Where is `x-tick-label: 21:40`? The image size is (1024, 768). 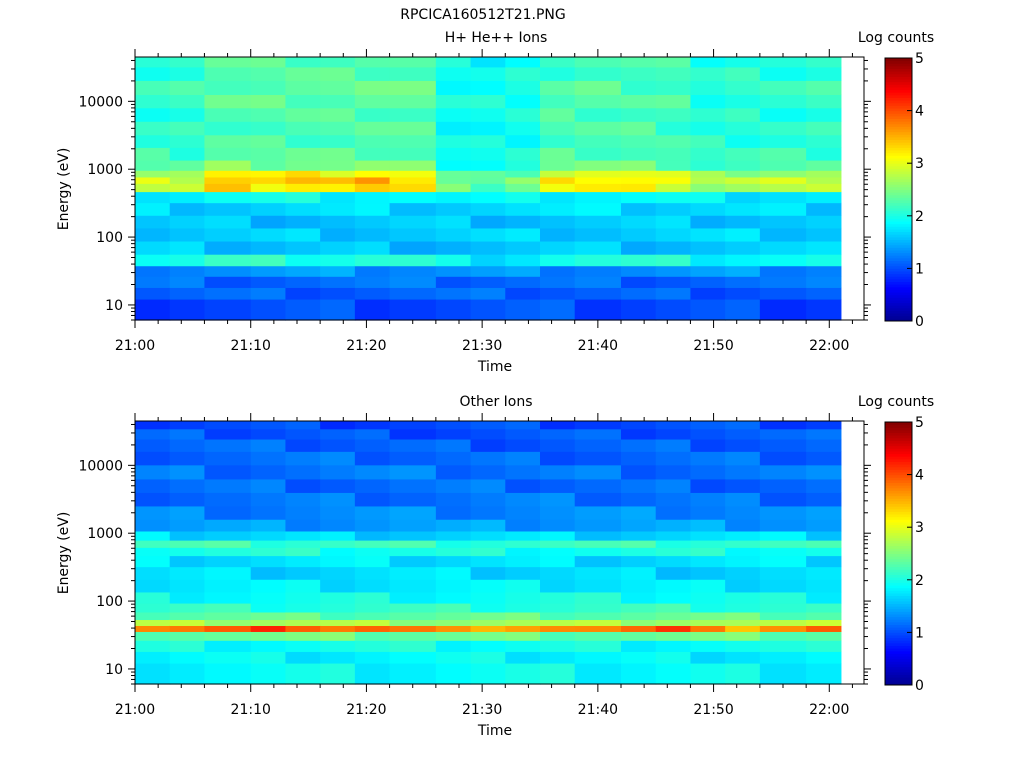
x-tick-label: 21:40 is located at coordinates (598, 710).